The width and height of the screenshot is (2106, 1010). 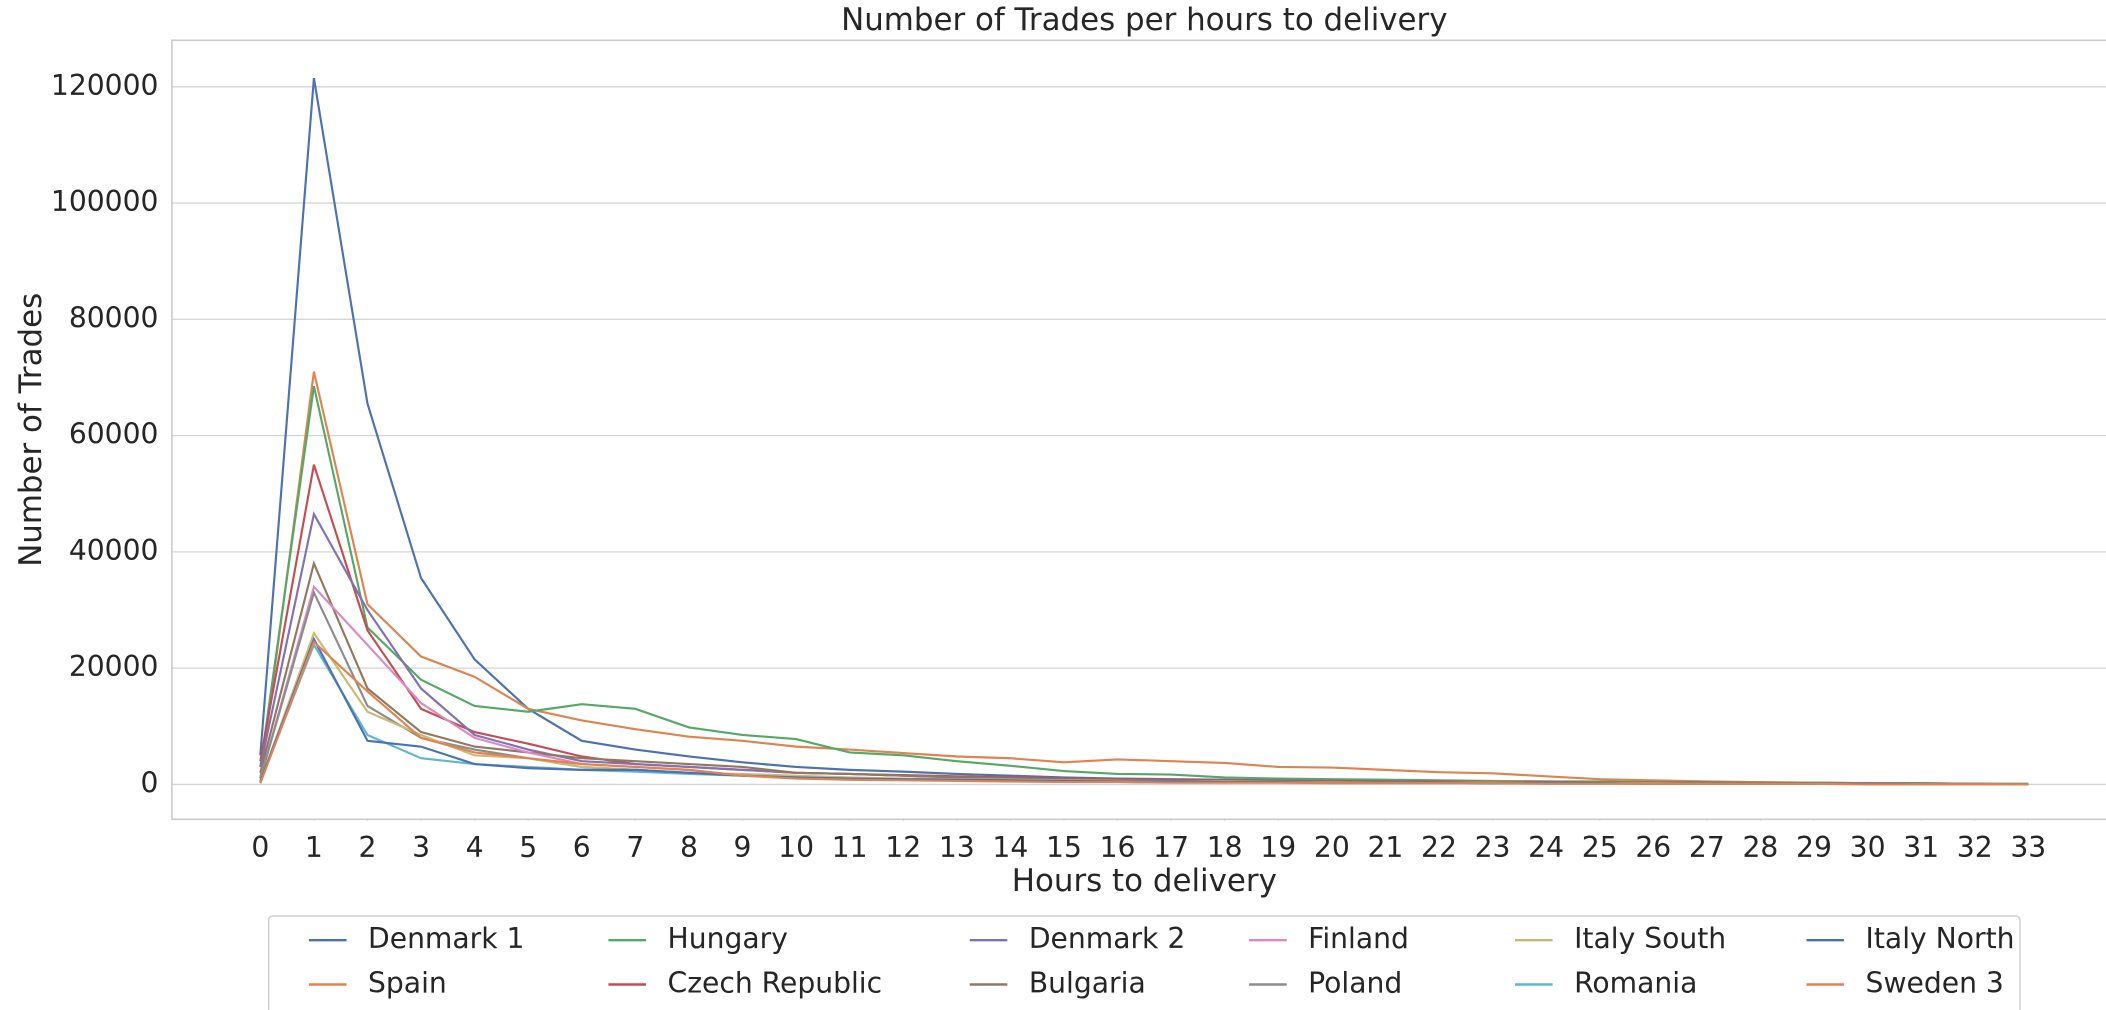 I want to click on x-tick-label: 13, so click(x=957, y=847).